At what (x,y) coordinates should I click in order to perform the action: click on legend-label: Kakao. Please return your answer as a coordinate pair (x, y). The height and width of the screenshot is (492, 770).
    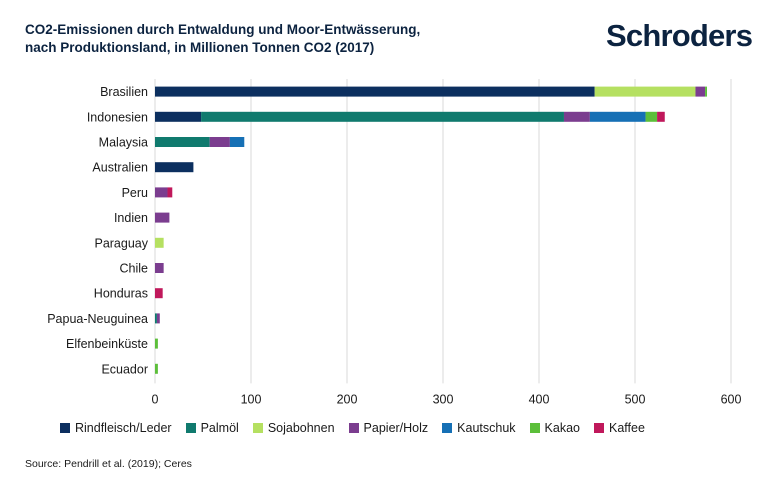
    Looking at the image, I should click on (562, 428).